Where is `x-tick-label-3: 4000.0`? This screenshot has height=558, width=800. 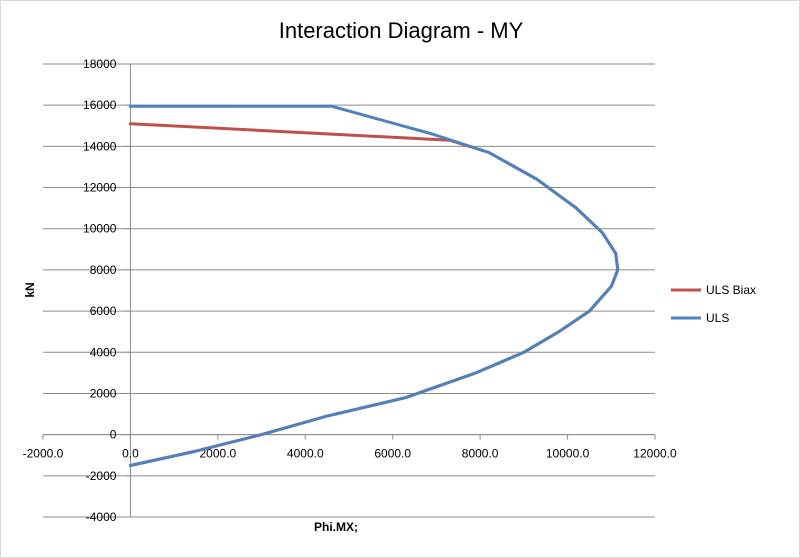
x-tick-label-3: 4000.0 is located at coordinates (305, 454).